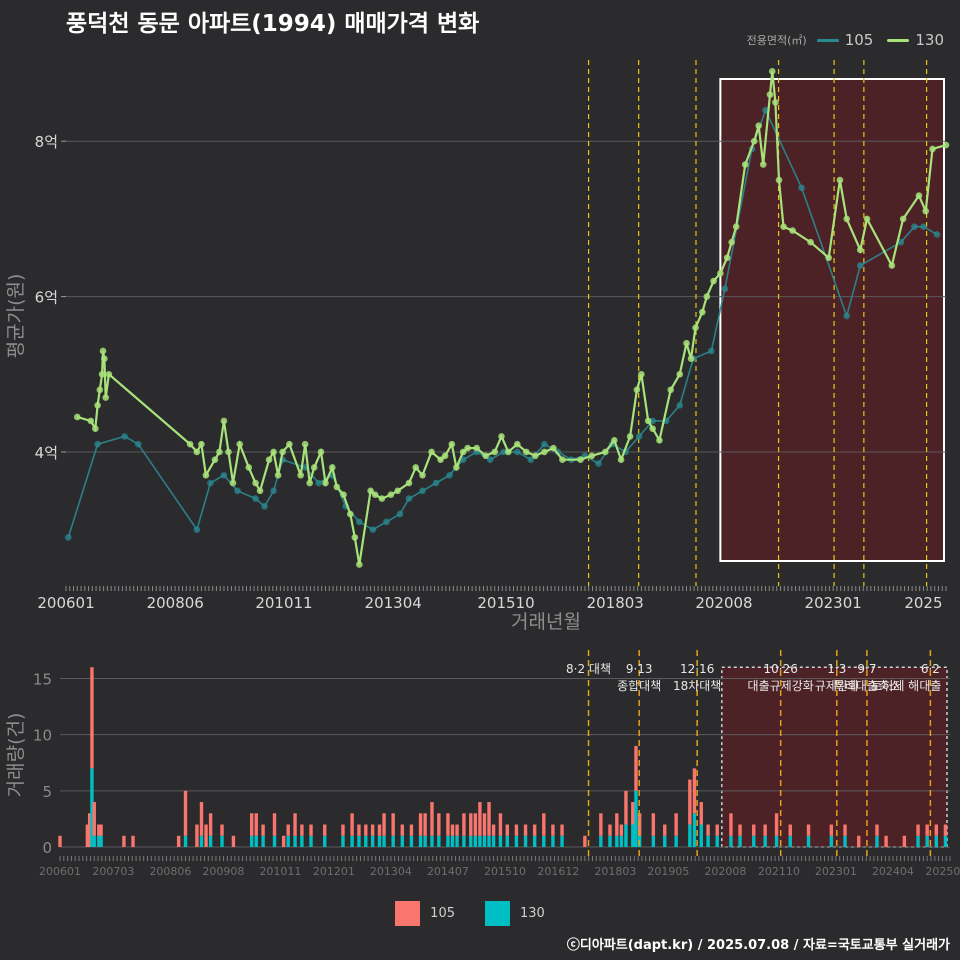 The width and height of the screenshot is (960, 960). What do you see at coordinates (391, 871) in the screenshot?
I see `x-tick-label: 201304` at bounding box center [391, 871].